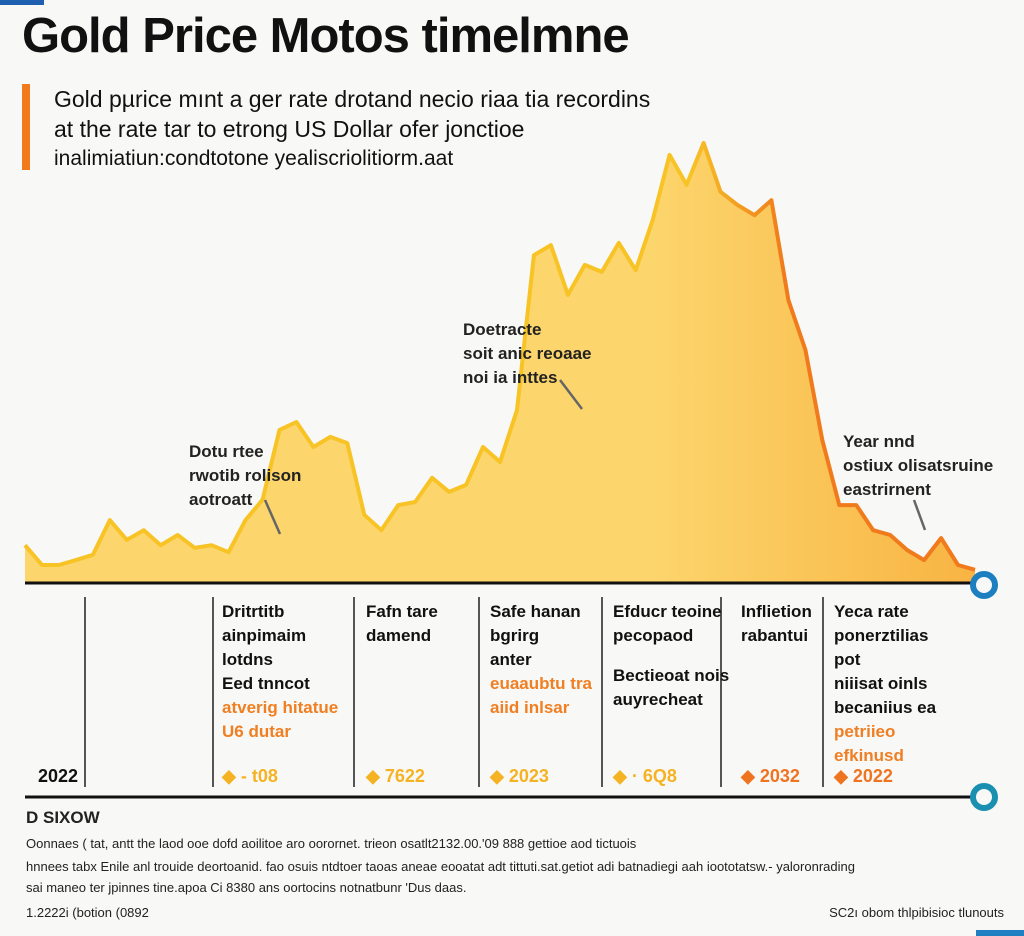 The width and height of the screenshot is (1024, 936). I want to click on timeline-event: Fafn tare damend, so click(426, 624).